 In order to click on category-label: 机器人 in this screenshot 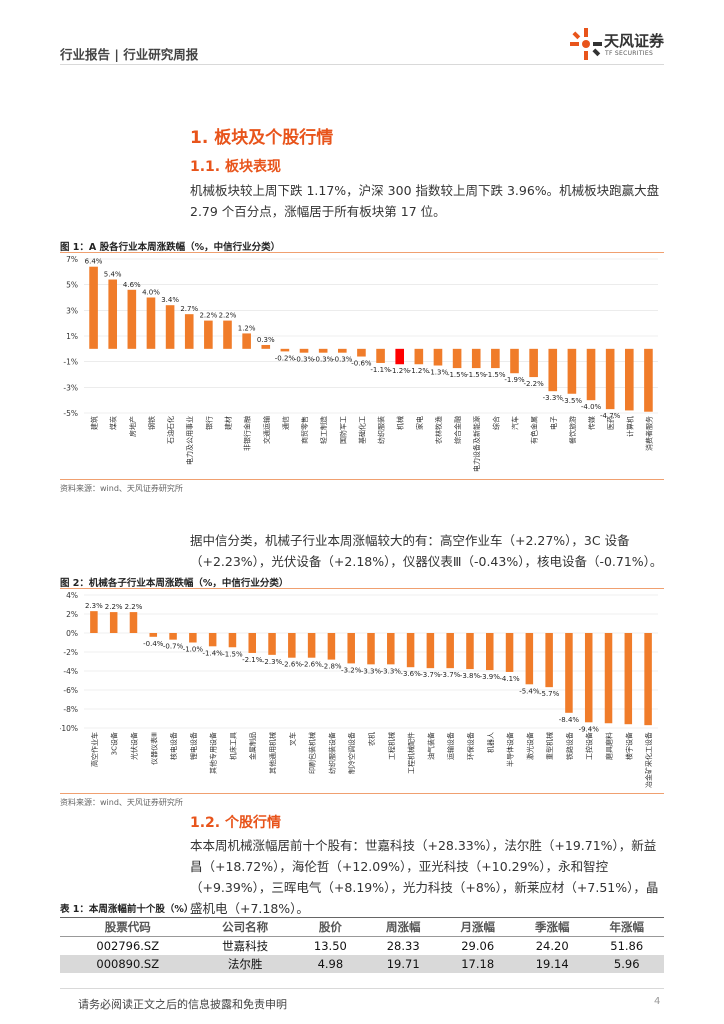, I will do `click(490, 742)`.